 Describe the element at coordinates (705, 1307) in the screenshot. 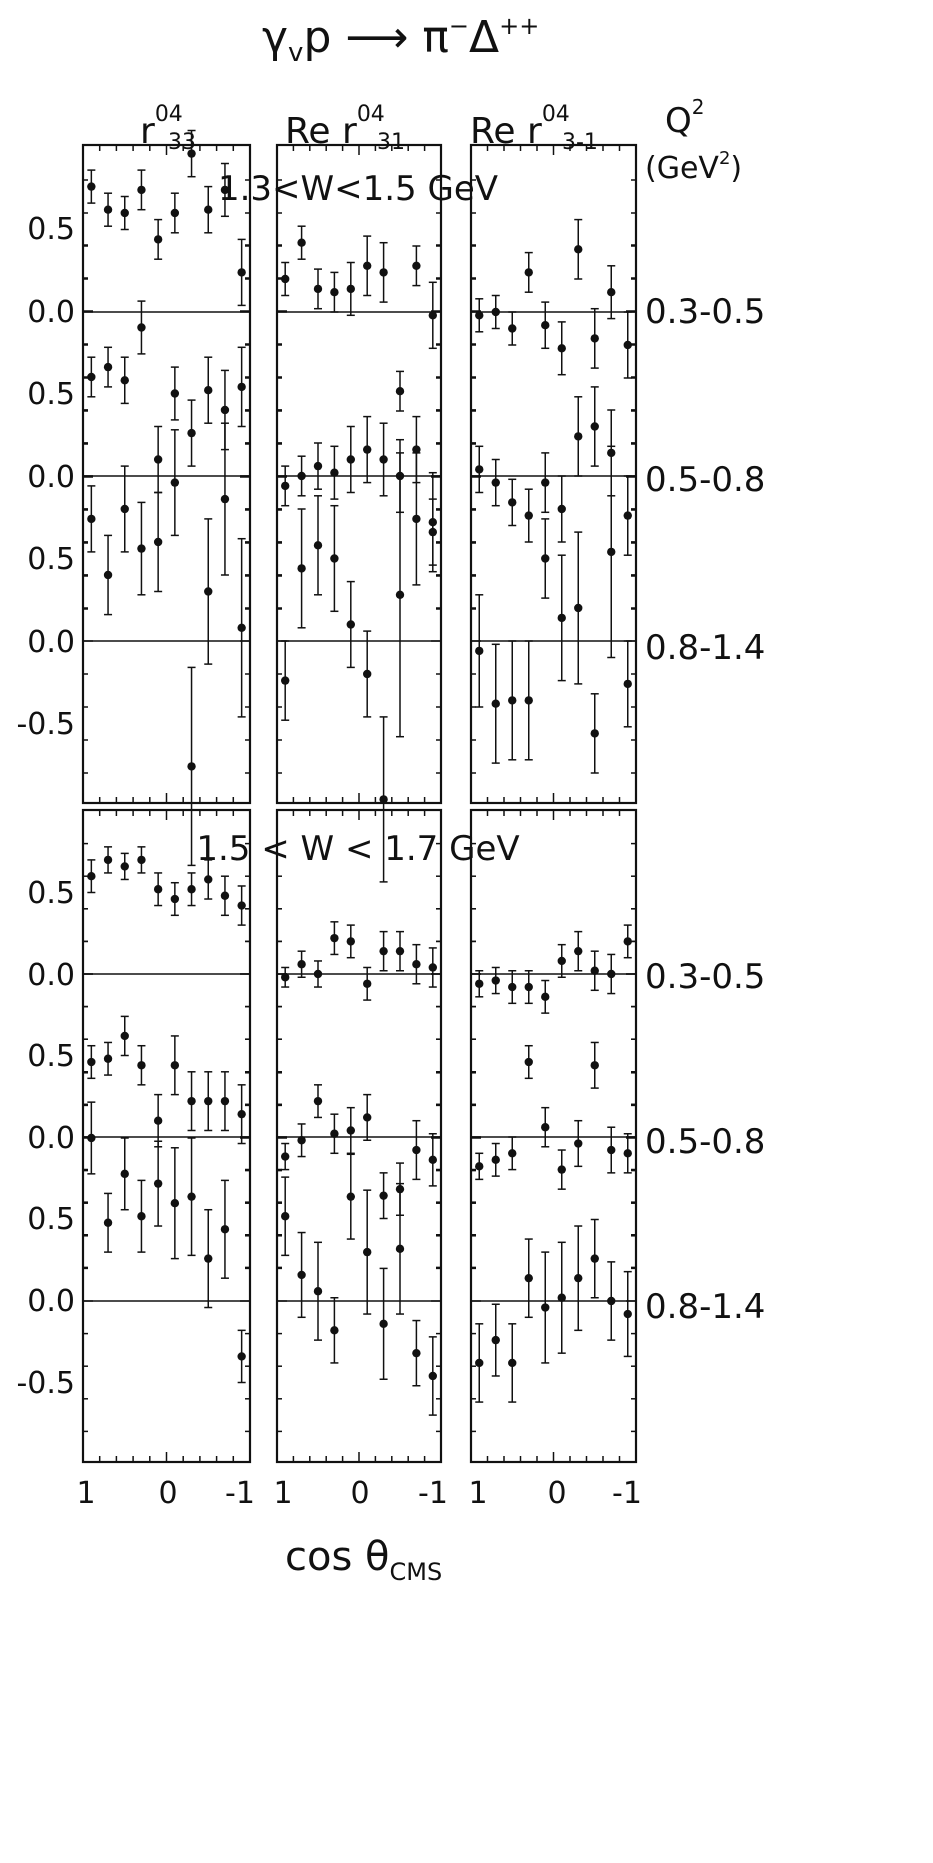

I see `q2-label-bottom-3: 0.8-1.4` at that location.